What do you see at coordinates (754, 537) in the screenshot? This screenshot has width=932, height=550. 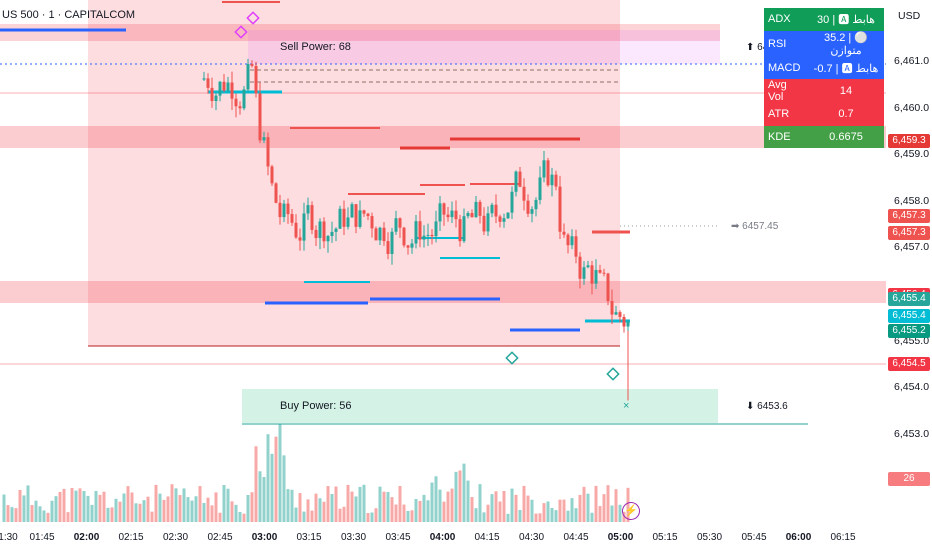 I see `time-tick: 05:45` at bounding box center [754, 537].